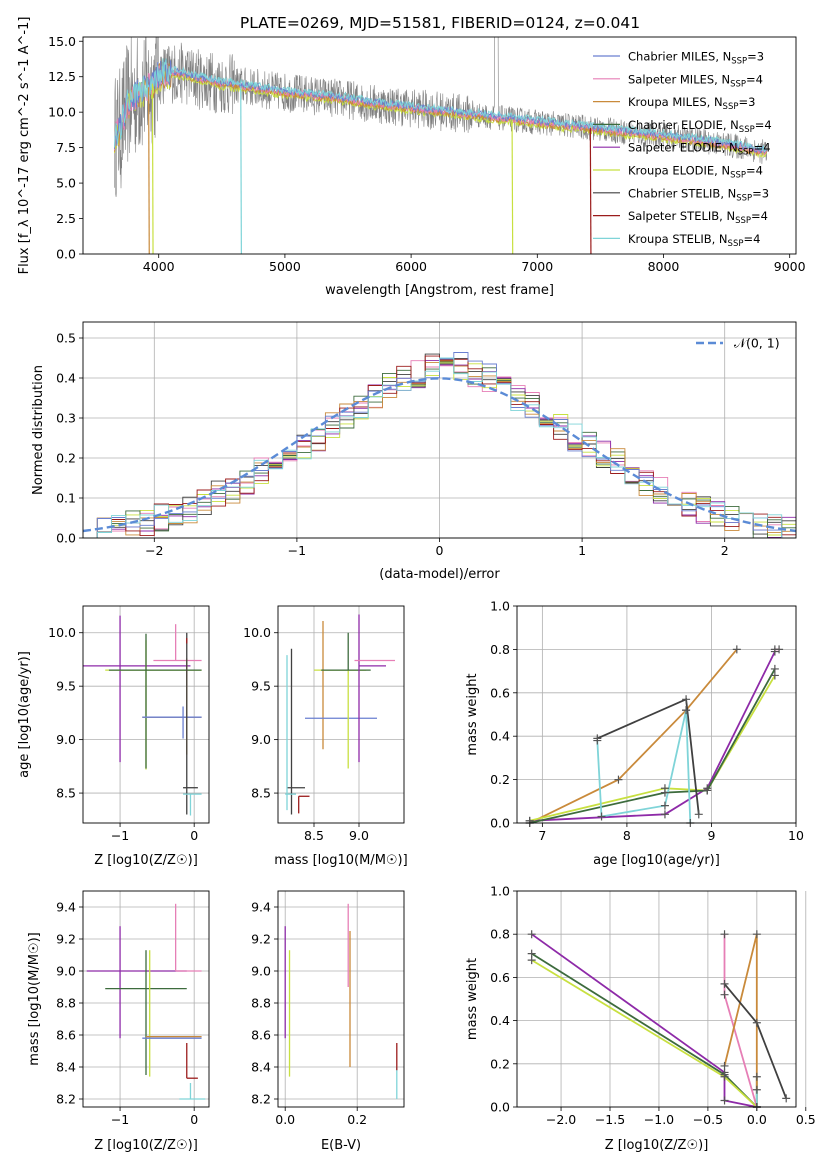  I want to click on y-tick-label: 15.0, so click(62, 41).